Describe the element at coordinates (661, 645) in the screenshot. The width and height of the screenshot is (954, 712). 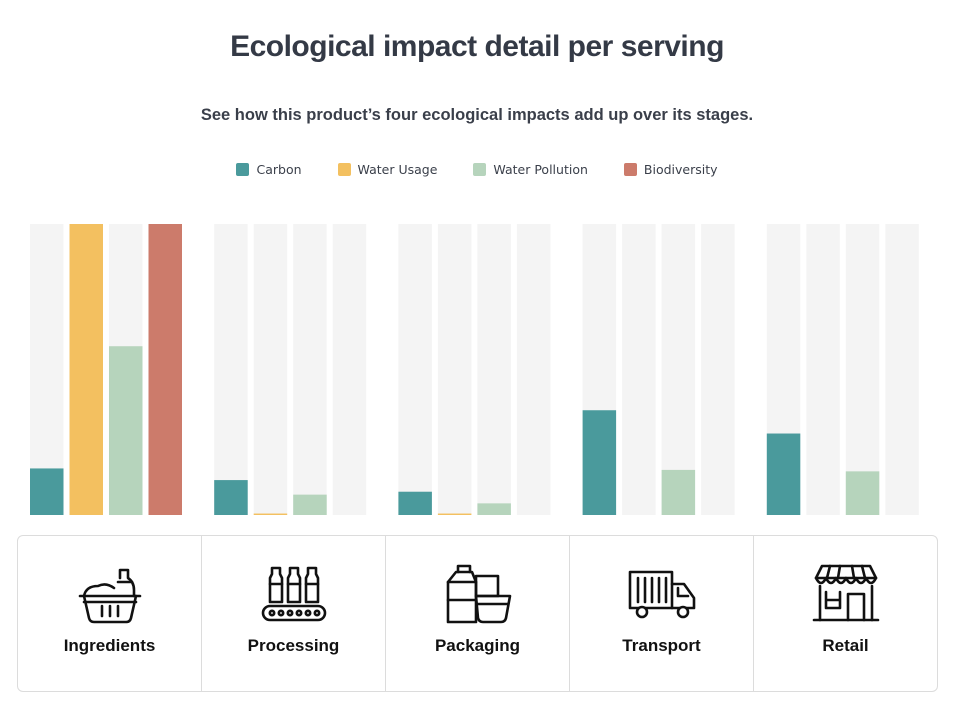
I see `stage-label-transport: Transport` at that location.